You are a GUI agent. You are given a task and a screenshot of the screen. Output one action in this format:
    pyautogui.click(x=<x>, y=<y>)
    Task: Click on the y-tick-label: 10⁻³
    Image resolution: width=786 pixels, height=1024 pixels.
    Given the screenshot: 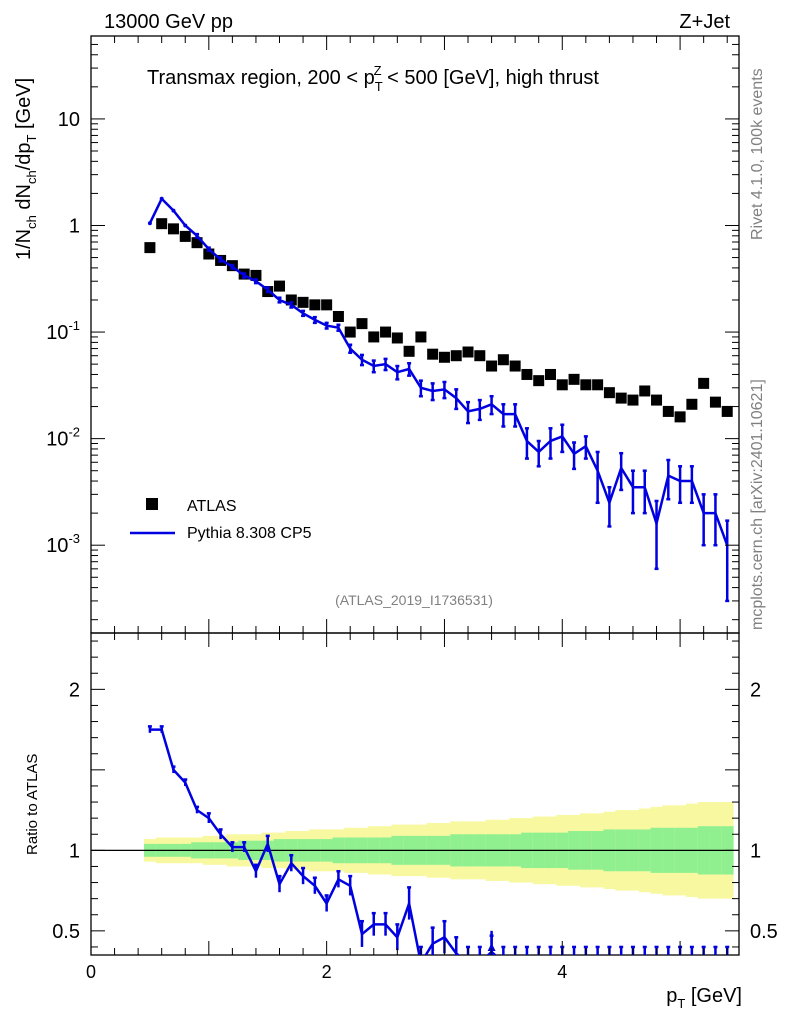 What is the action you would take?
    pyautogui.click(x=63, y=544)
    